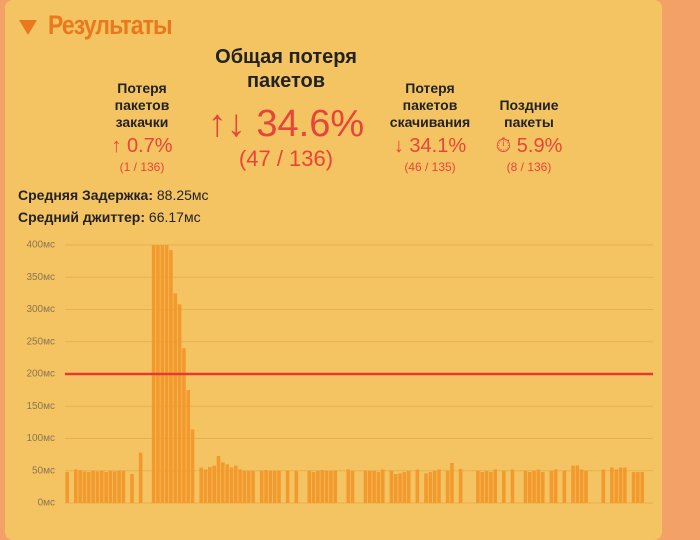 The image size is (700, 540). I want to click on stat-late: Поздние пакеты ⏱ 5.9% (8 / 136), so click(529, 135).